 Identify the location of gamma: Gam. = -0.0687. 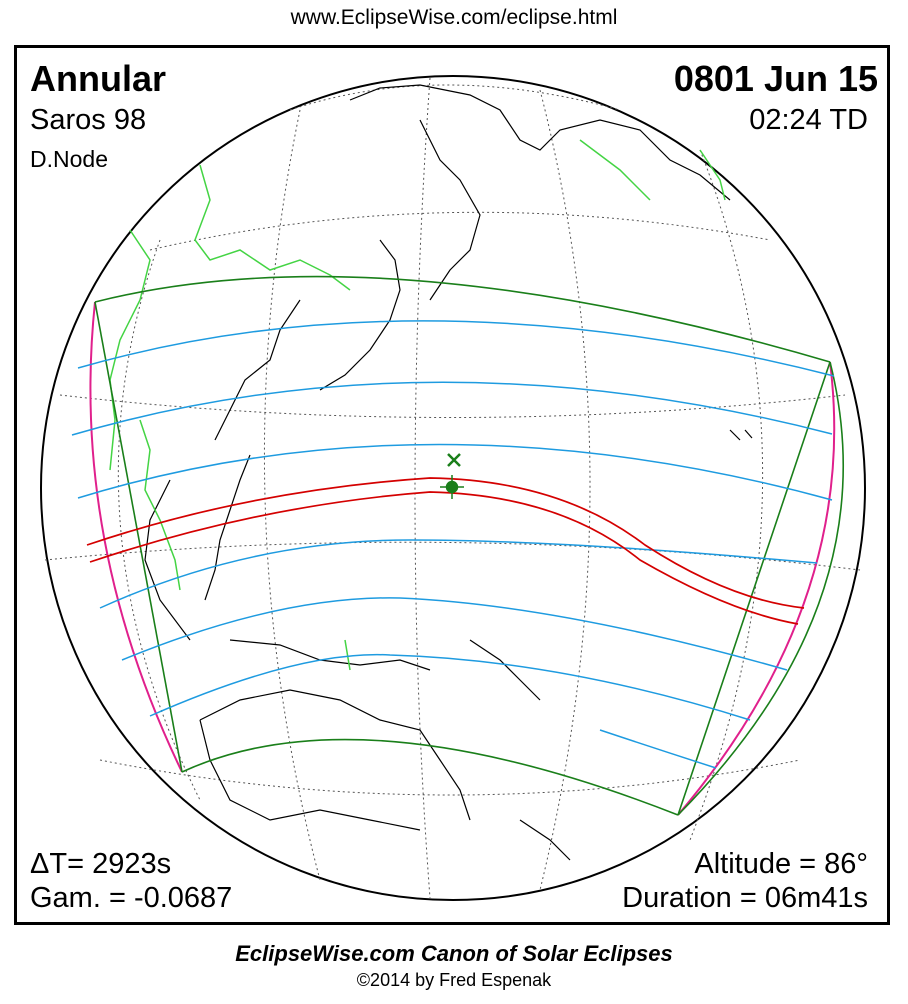
(131, 898).